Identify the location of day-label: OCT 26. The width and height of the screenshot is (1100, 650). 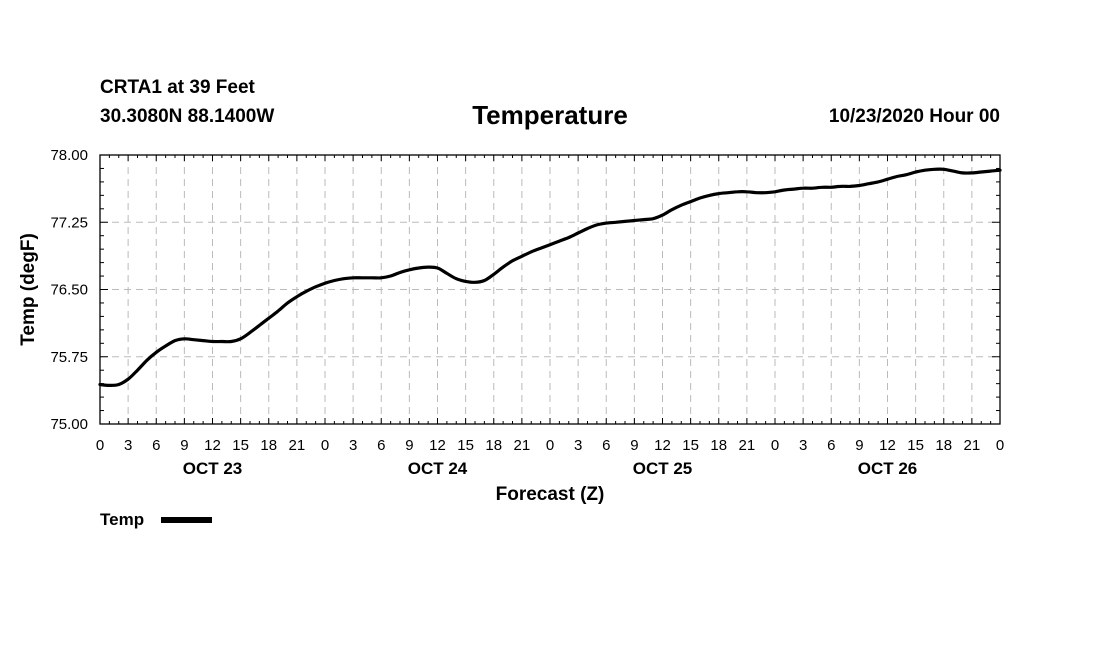
(888, 468).